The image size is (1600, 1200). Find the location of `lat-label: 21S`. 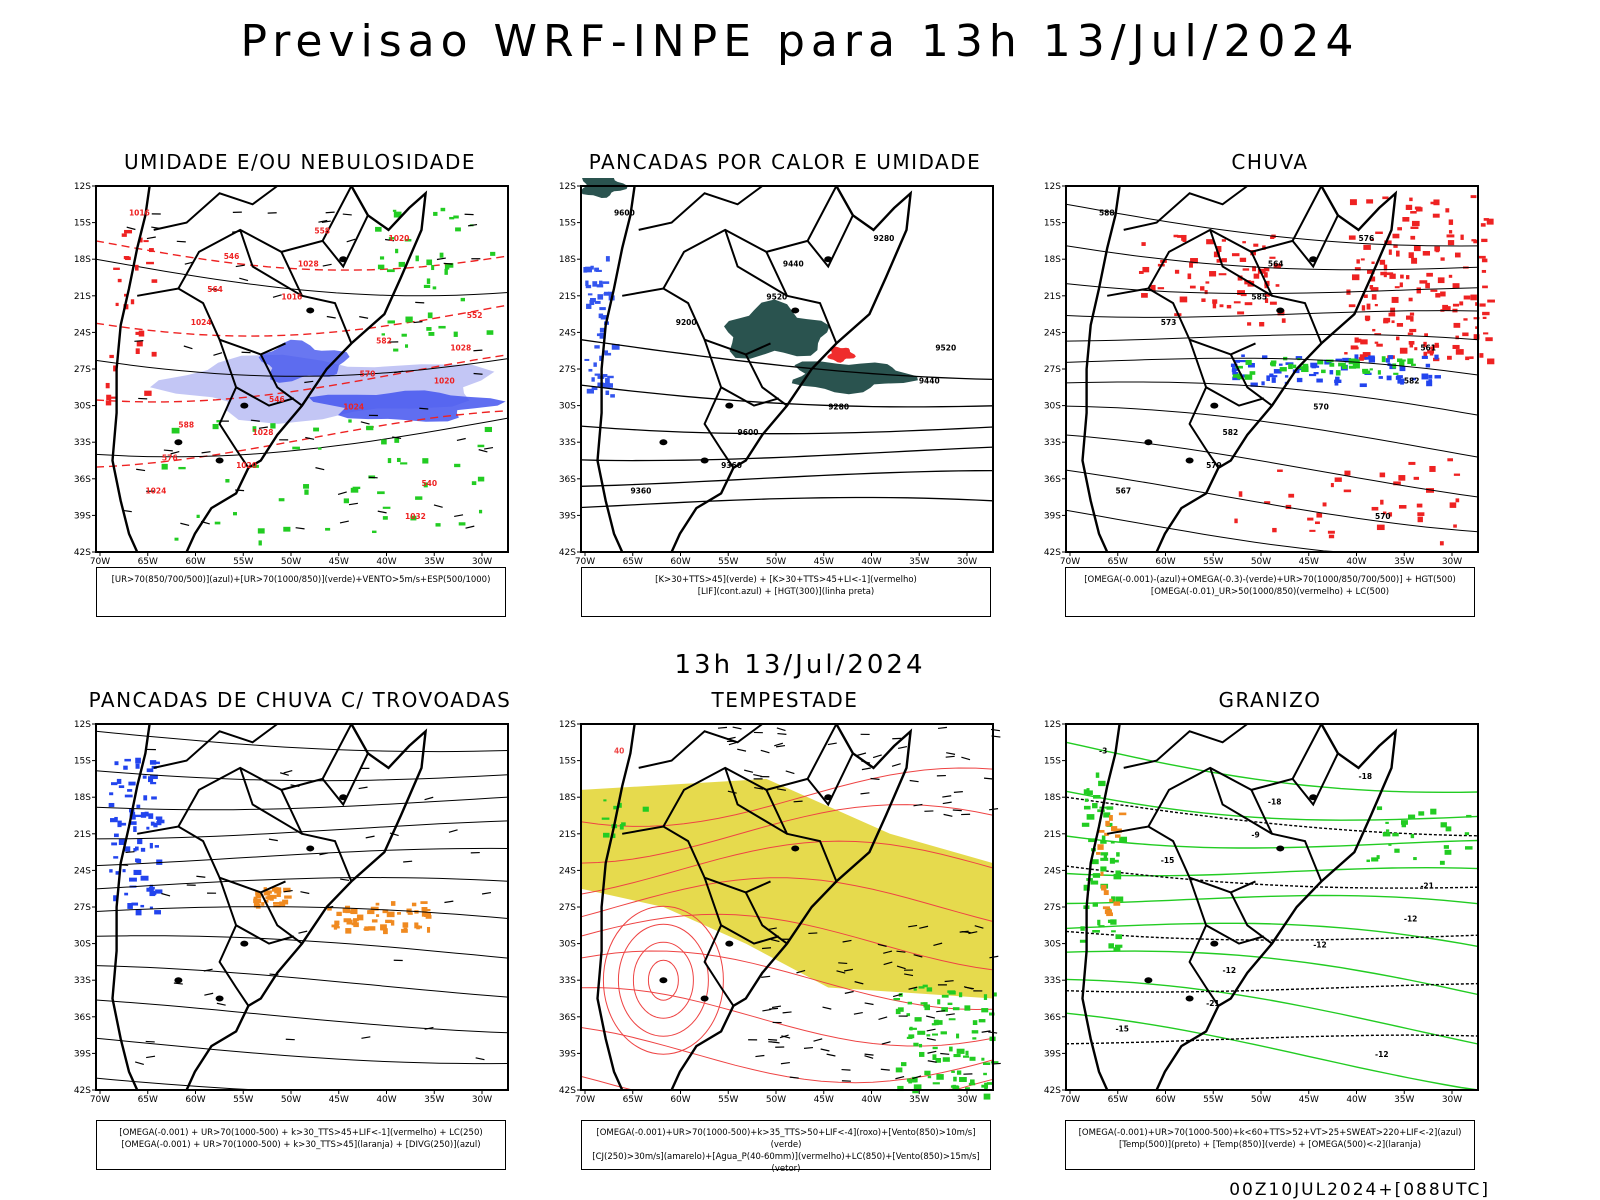

lat-label: 21S is located at coordinates (82, 297).